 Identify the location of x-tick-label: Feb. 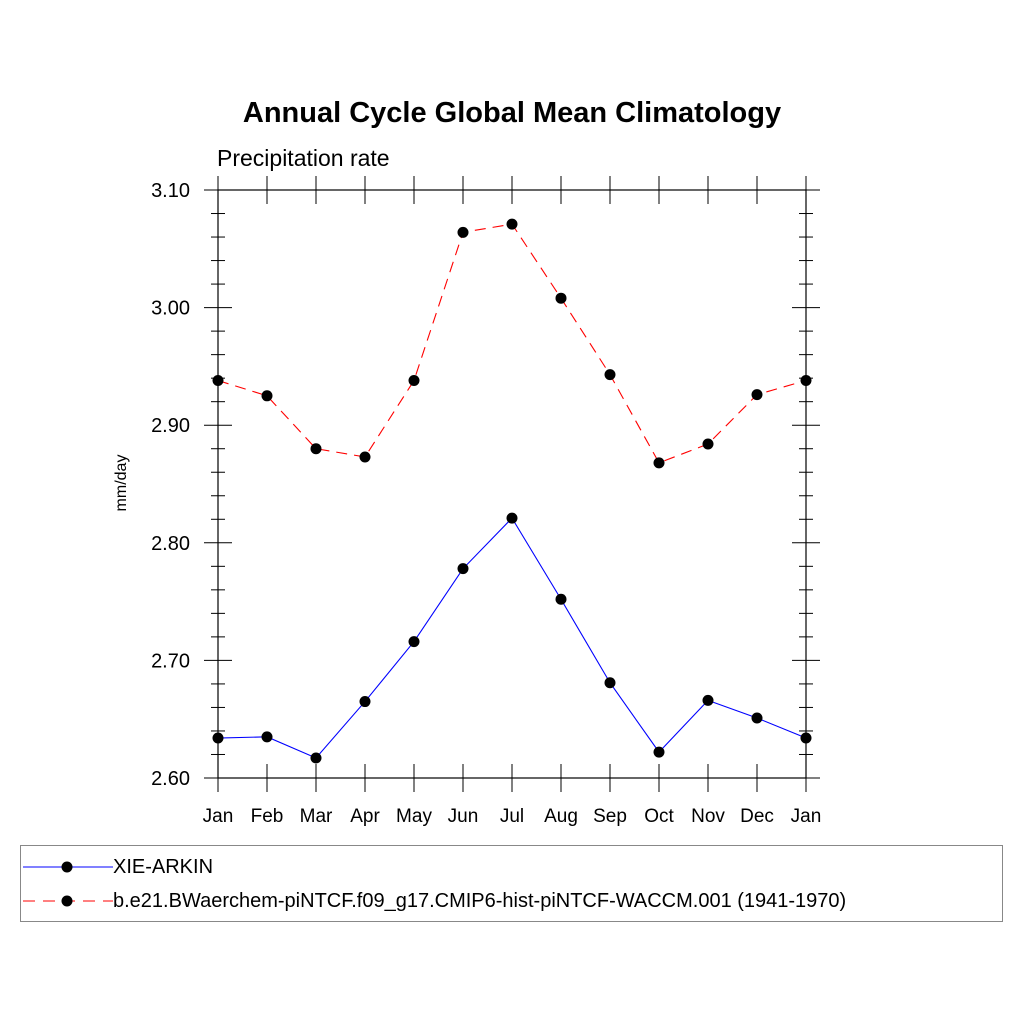
(267, 816).